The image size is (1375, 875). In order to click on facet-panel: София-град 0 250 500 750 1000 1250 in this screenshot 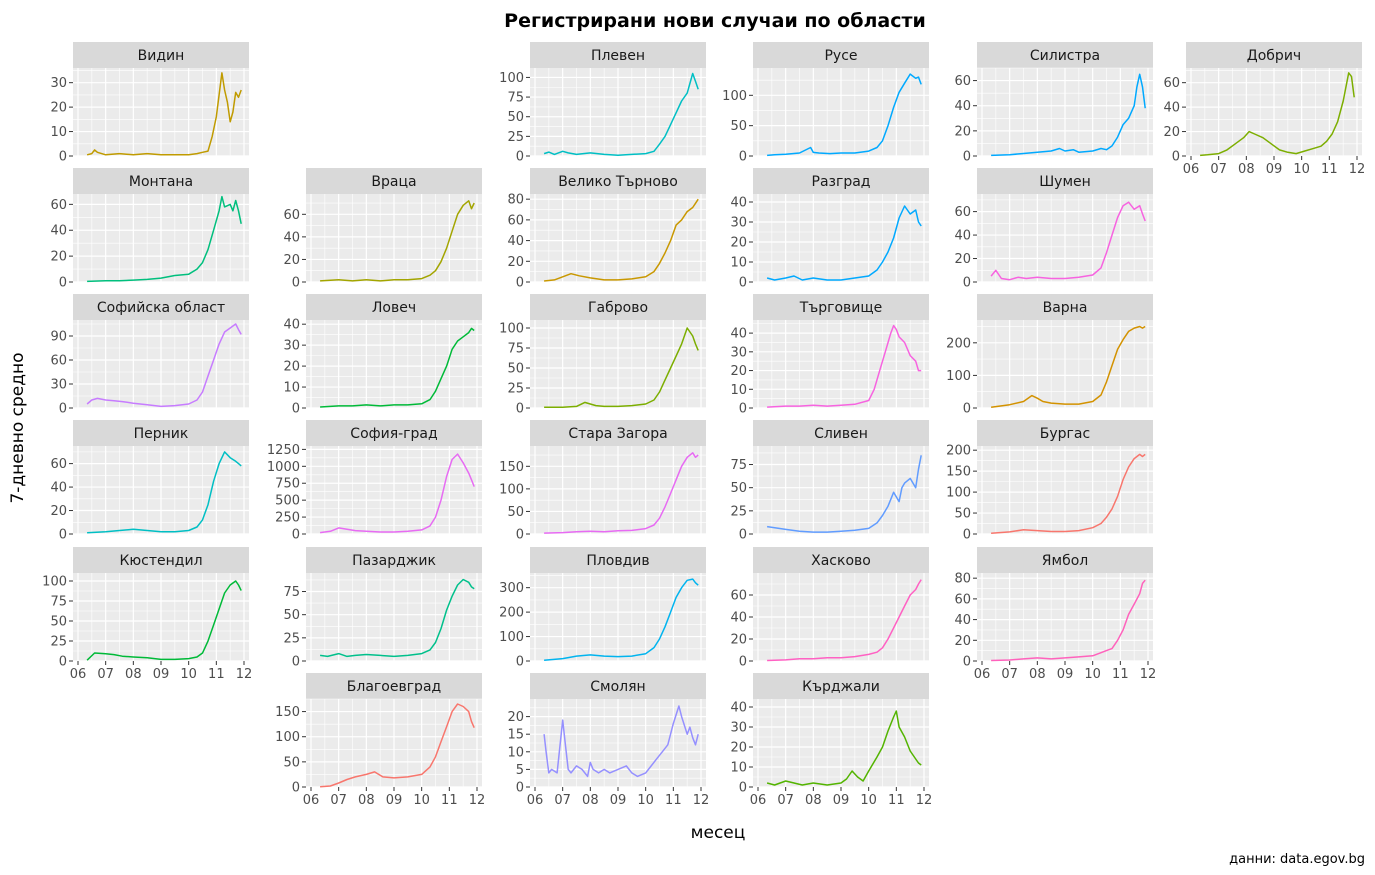, I will do `click(374, 481)`.